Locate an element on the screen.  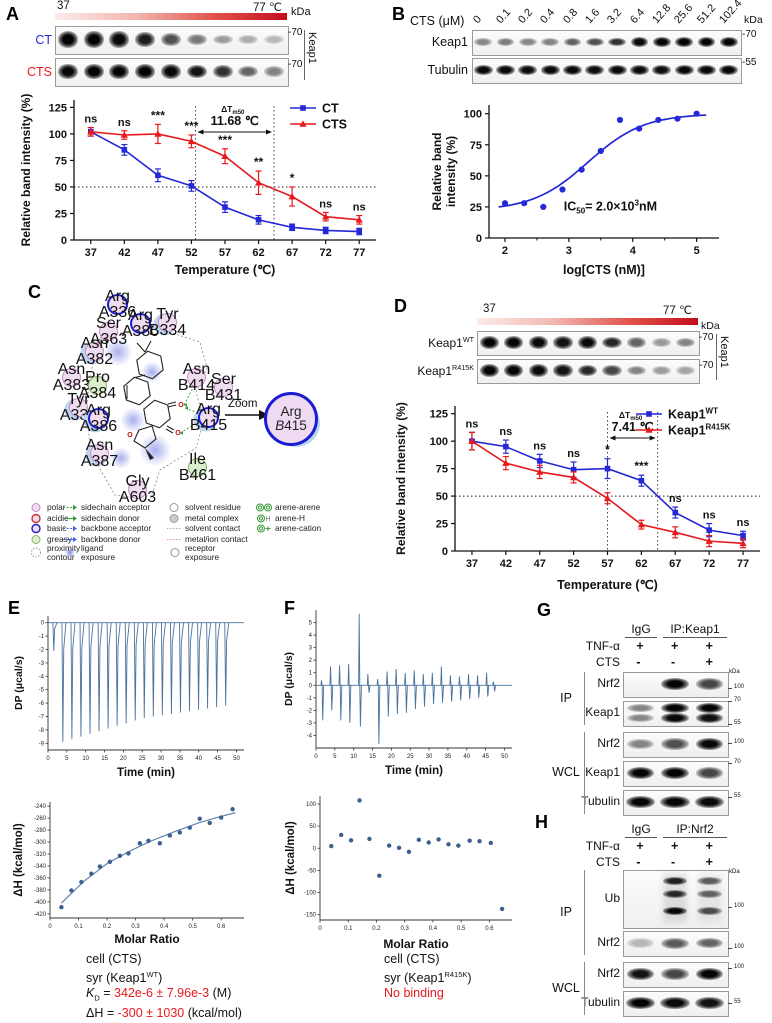
lane-label: 0.1 is located at coordinates (503, 16).